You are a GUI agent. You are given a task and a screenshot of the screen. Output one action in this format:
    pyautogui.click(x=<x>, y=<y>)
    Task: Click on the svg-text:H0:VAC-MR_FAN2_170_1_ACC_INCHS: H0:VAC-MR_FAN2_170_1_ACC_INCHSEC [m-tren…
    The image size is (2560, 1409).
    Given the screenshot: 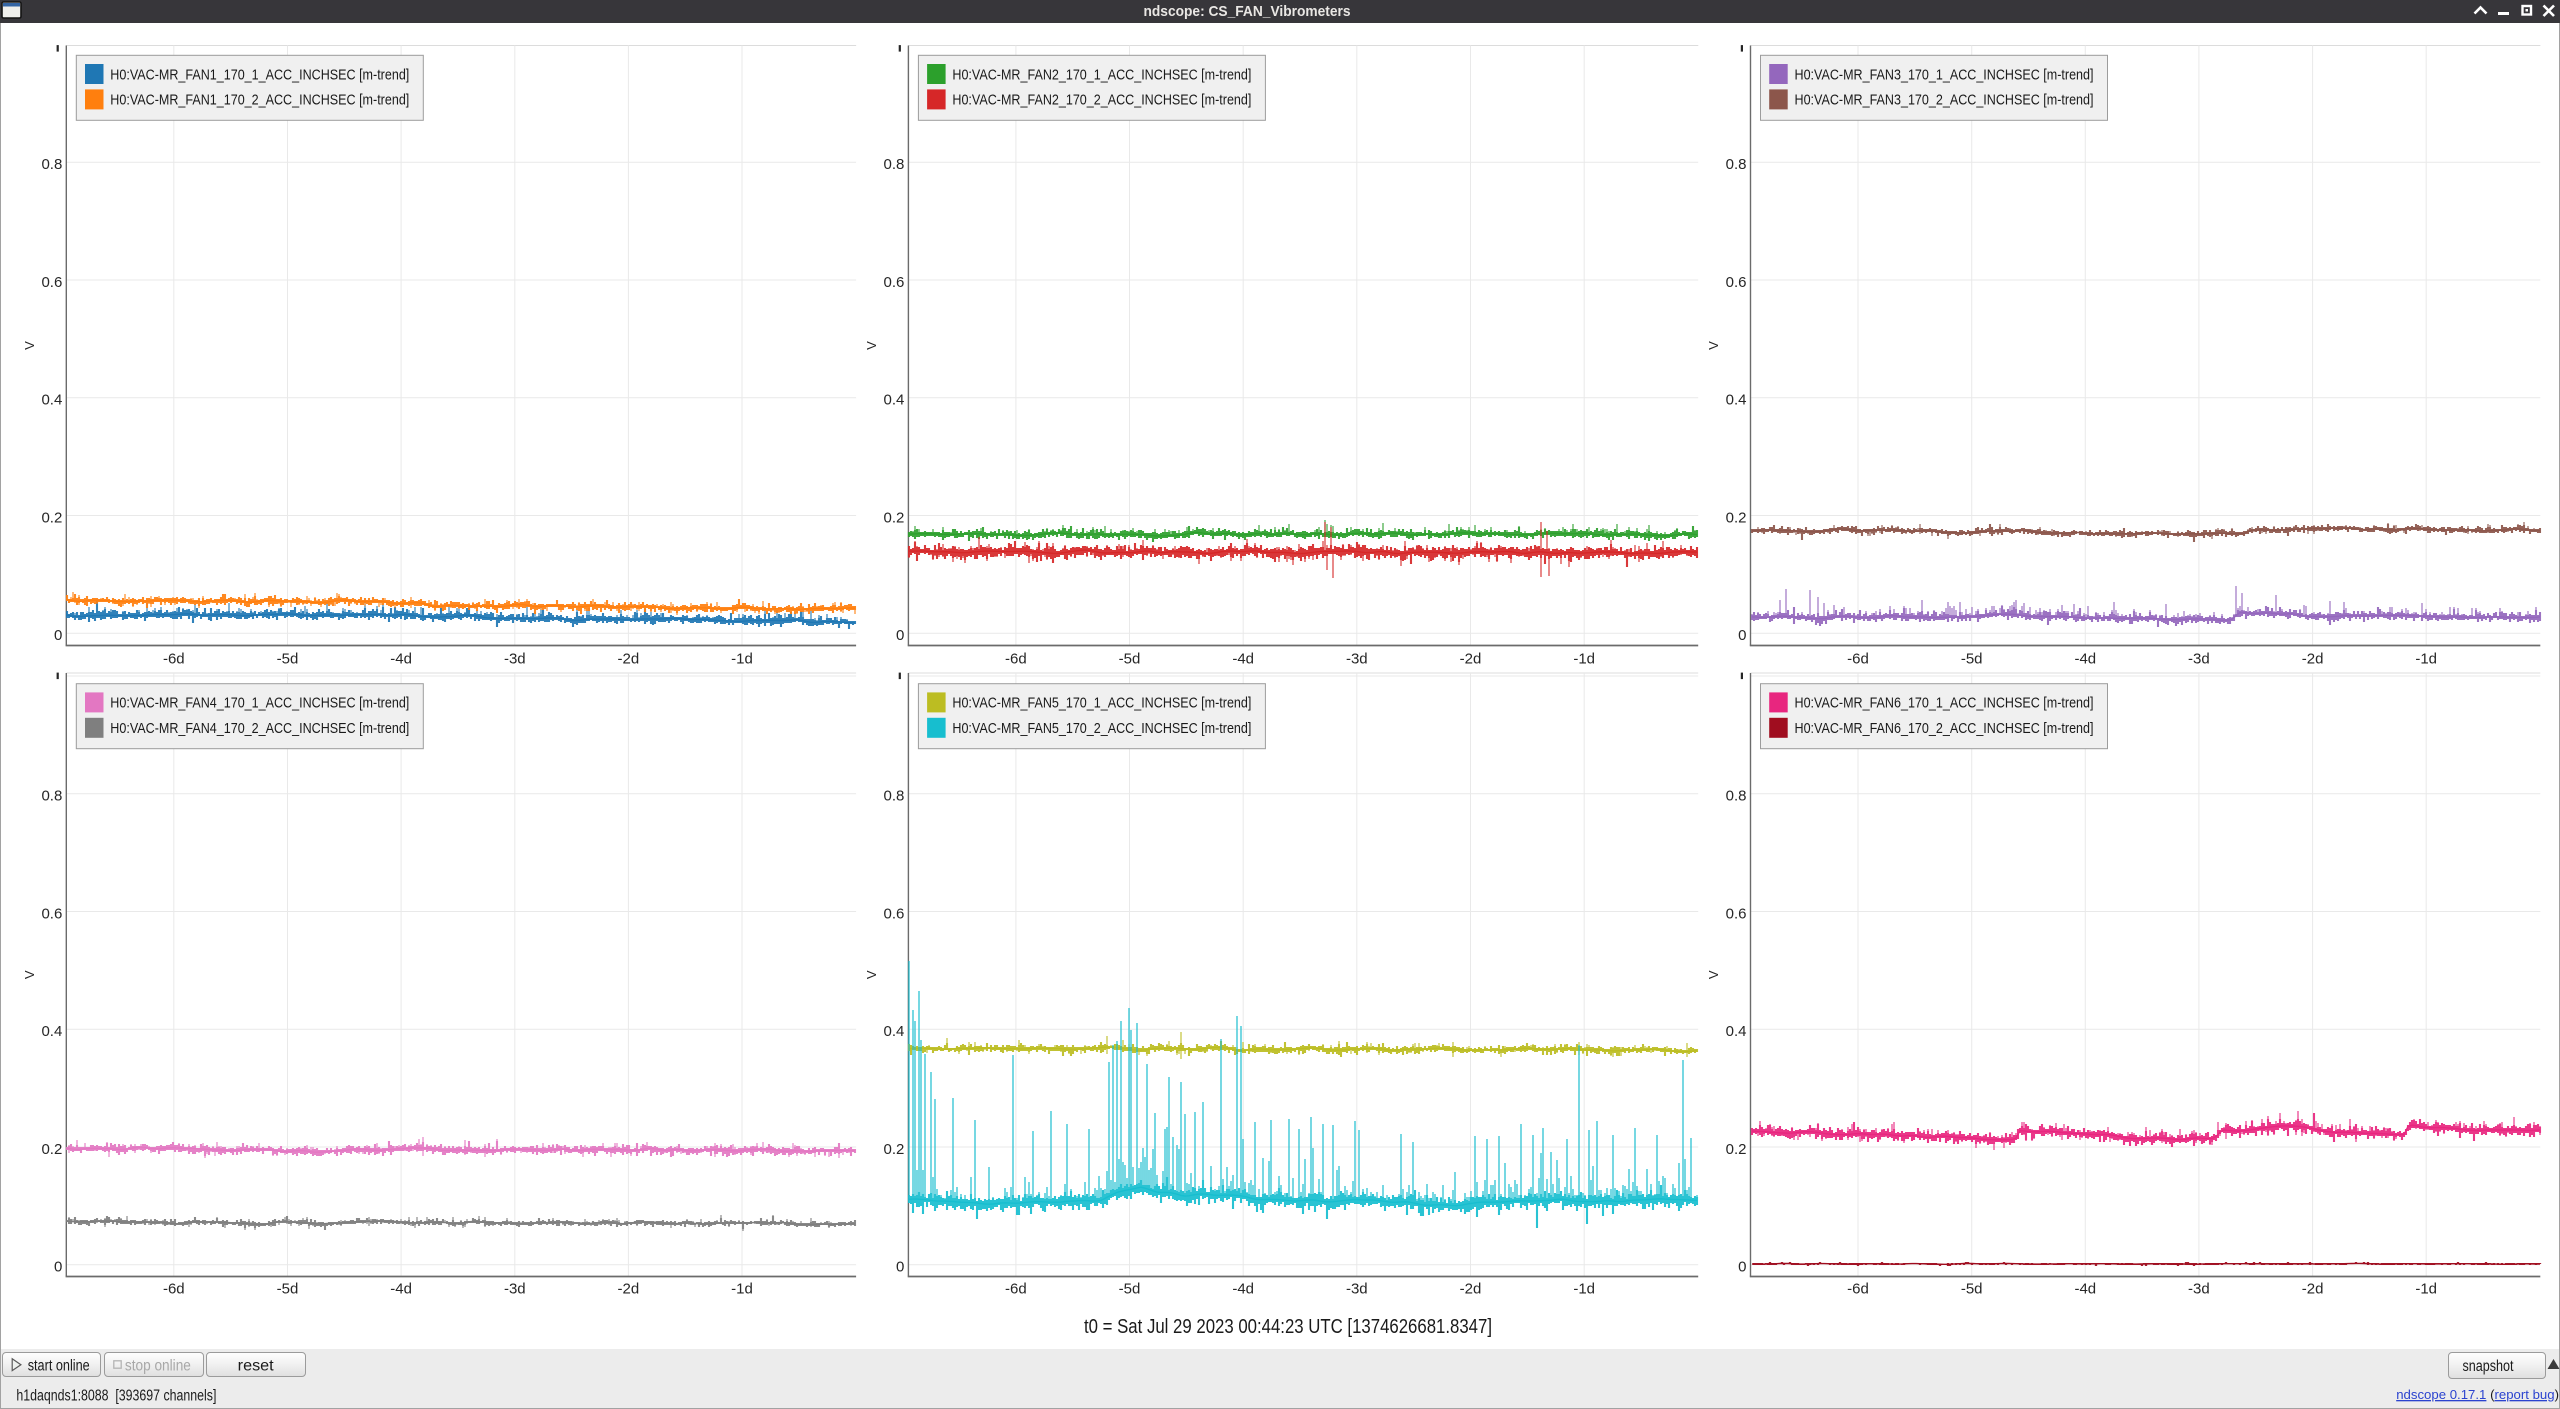 What is the action you would take?
    pyautogui.click(x=1101, y=74)
    